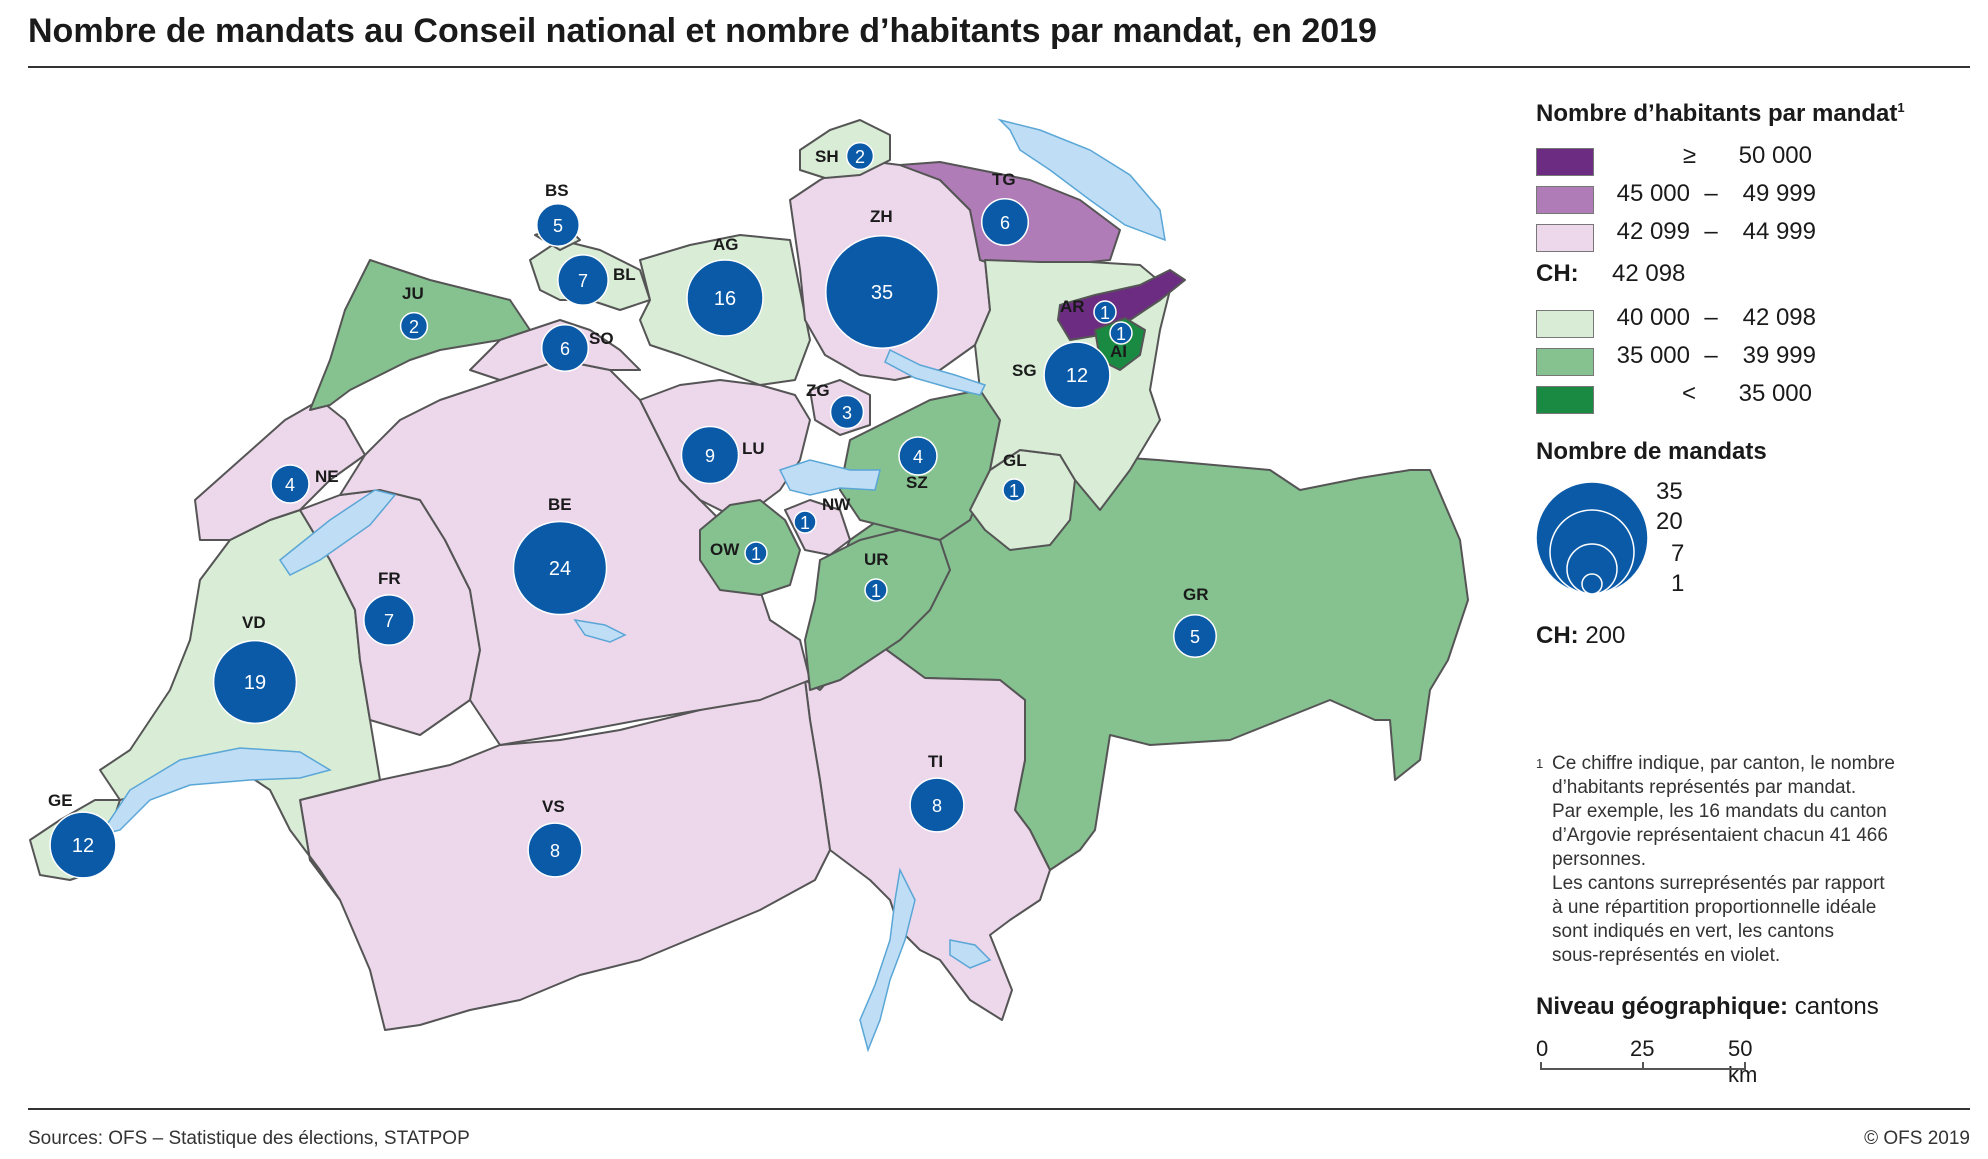 The image size is (1988, 1159). Describe the element at coordinates (1755, 539) in the screenshot. I see `mandate-size-legend: 35 20 7 1` at that location.